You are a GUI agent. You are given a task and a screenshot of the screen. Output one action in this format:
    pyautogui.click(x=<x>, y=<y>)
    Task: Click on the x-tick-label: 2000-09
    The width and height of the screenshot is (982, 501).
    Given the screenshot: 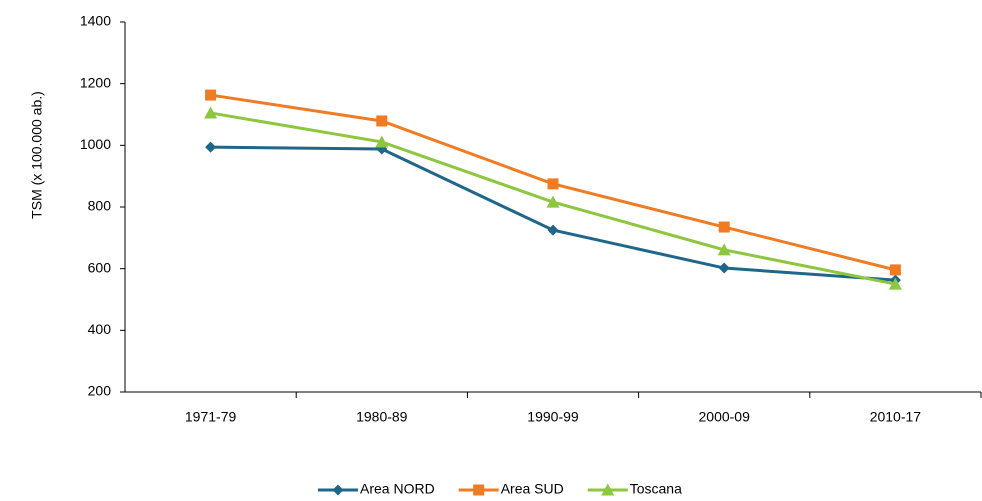 What is the action you would take?
    pyautogui.click(x=725, y=417)
    